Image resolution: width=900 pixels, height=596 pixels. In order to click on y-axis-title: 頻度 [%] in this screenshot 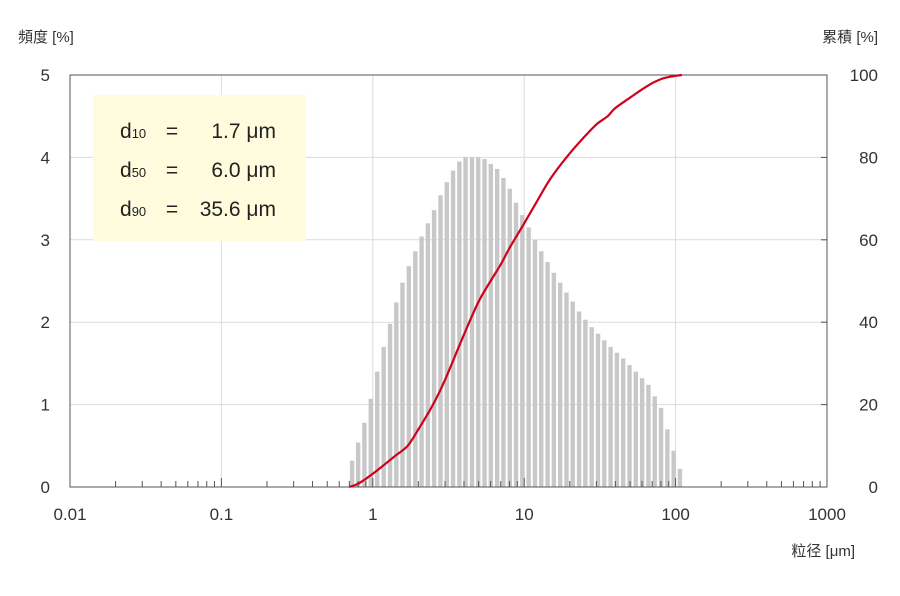, I will do `click(46, 37)`.